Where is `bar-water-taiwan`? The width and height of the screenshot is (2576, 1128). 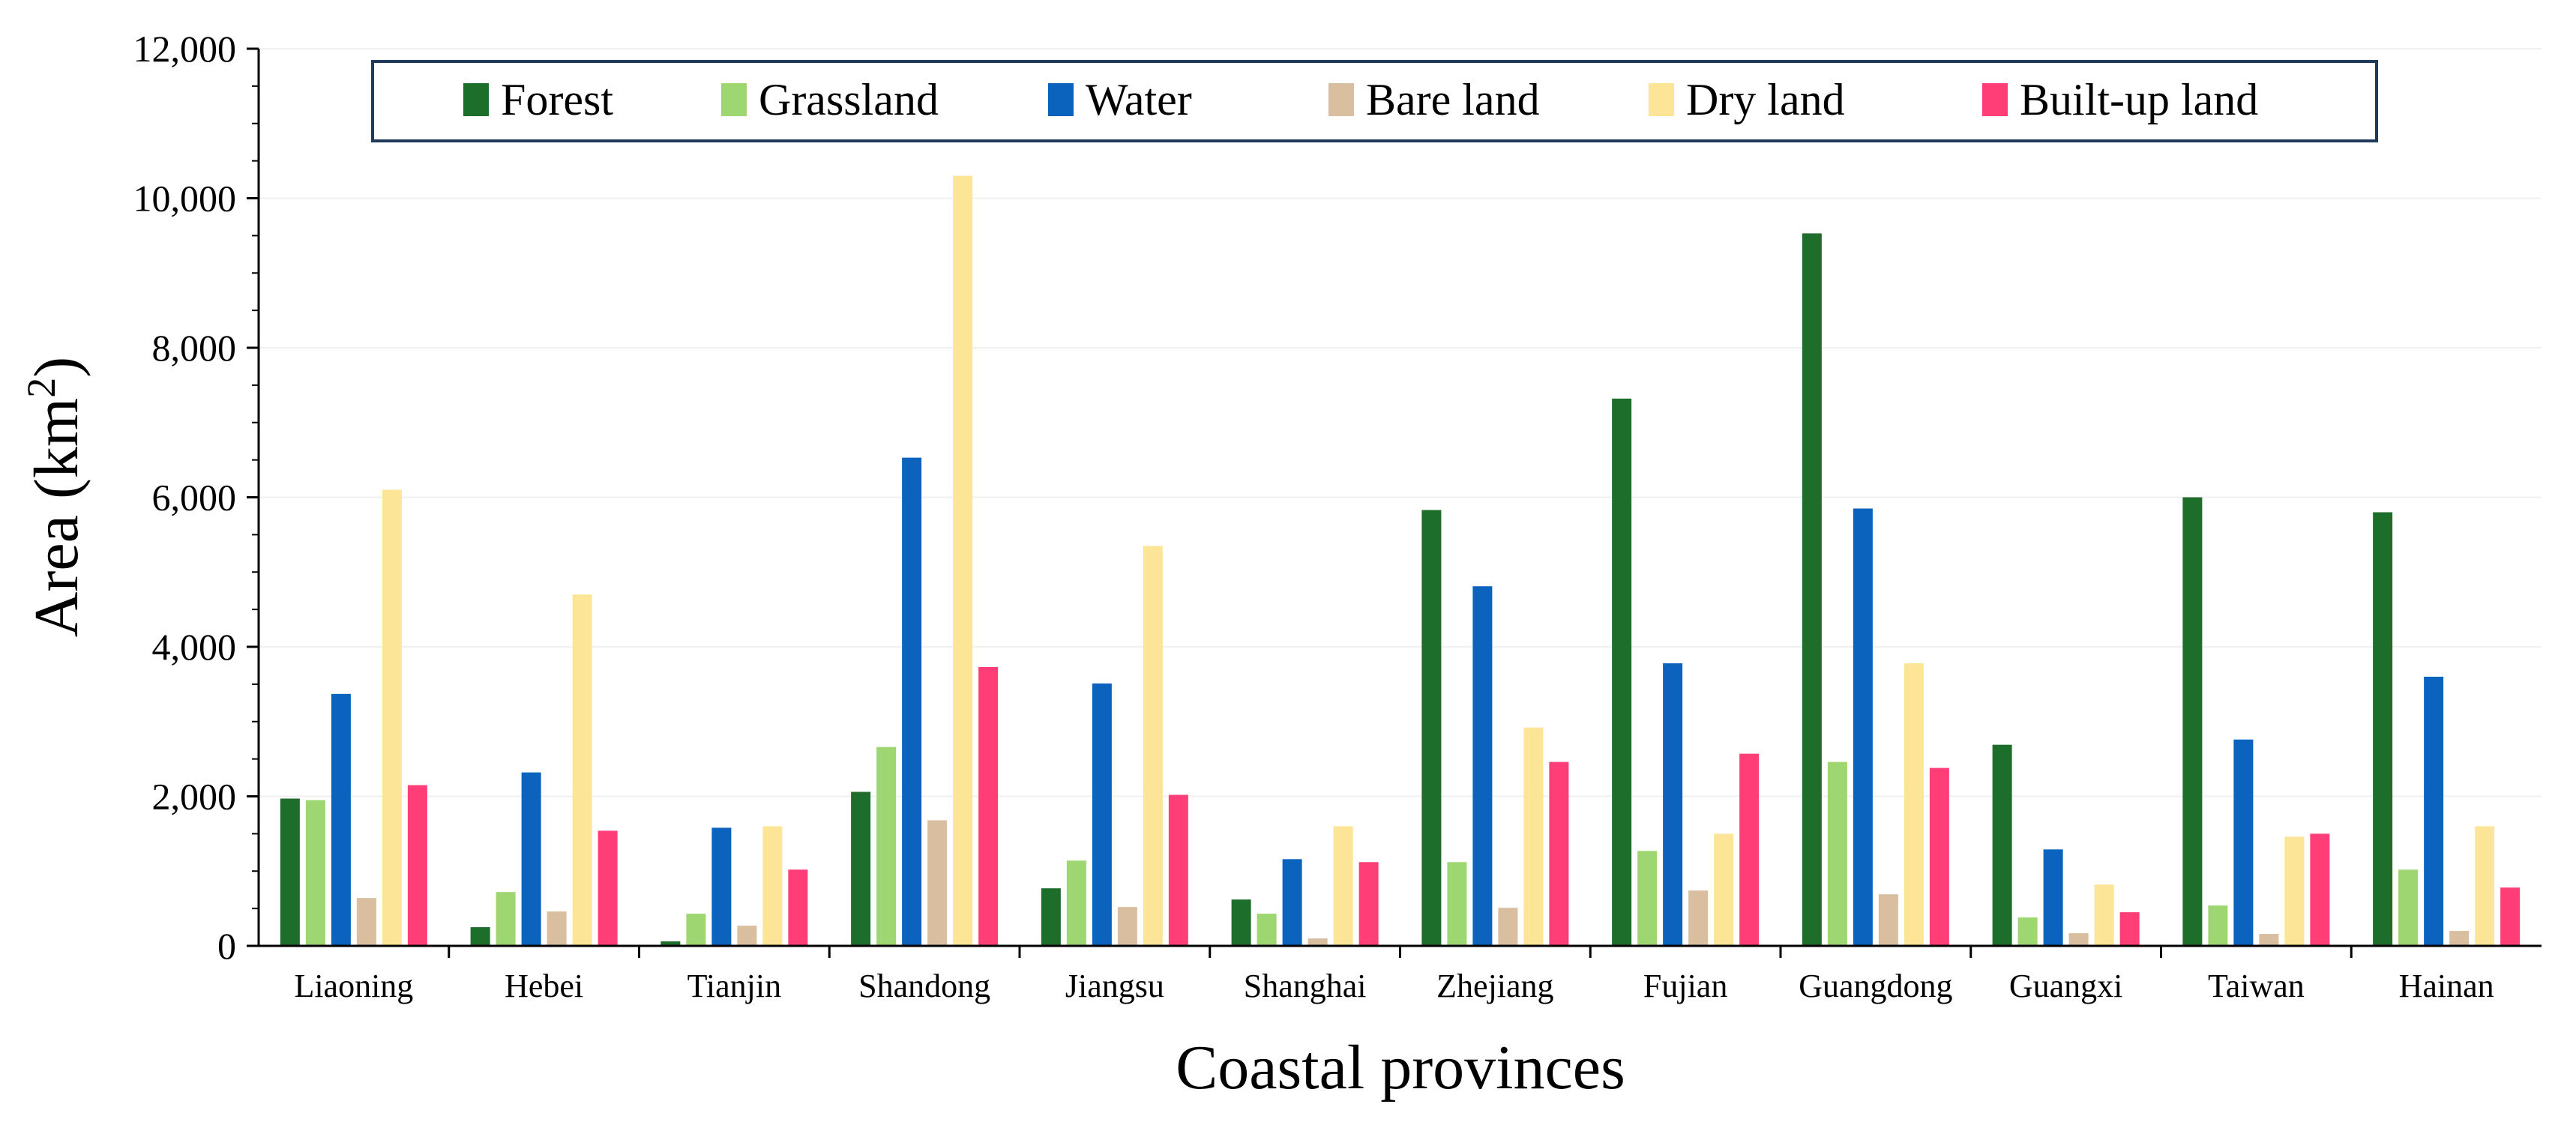 bar-water-taiwan is located at coordinates (2244, 842).